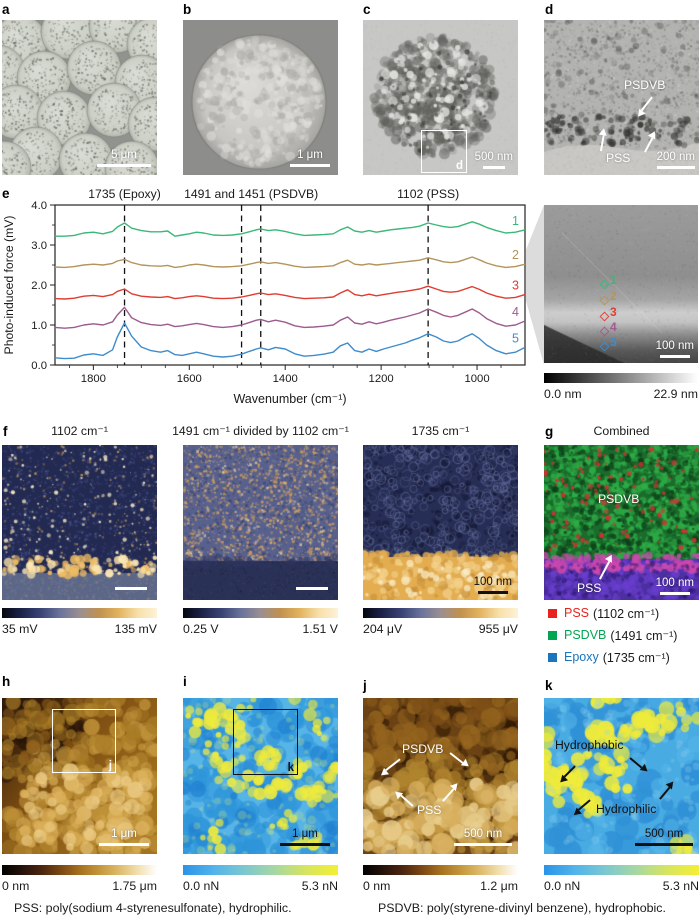 This screenshot has height=924, width=700. What do you see at coordinates (290, 768) in the screenshot?
I see `inset-box-label: k` at bounding box center [290, 768].